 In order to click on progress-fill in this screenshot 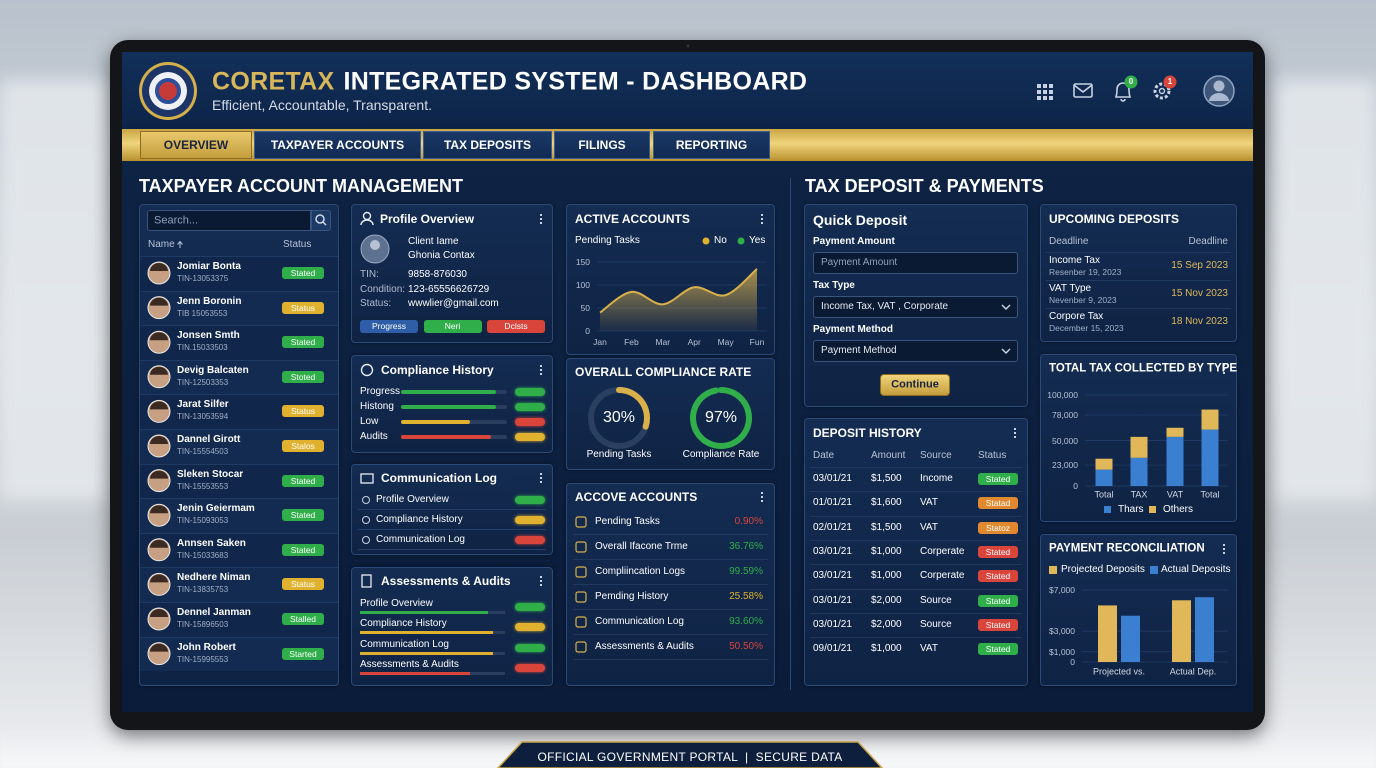, I will do `click(449, 392)`.